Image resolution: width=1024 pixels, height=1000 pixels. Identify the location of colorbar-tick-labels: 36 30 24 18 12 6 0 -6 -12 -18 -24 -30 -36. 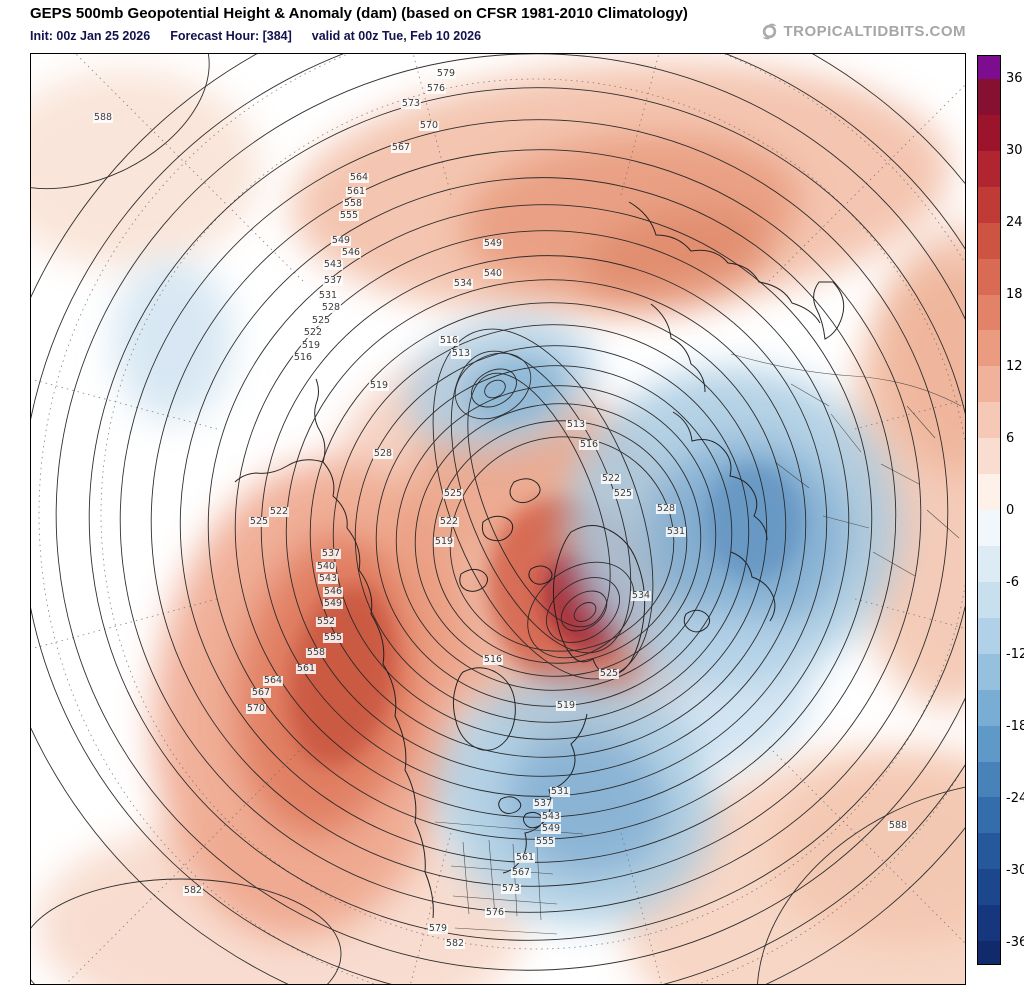
(1015, 510).